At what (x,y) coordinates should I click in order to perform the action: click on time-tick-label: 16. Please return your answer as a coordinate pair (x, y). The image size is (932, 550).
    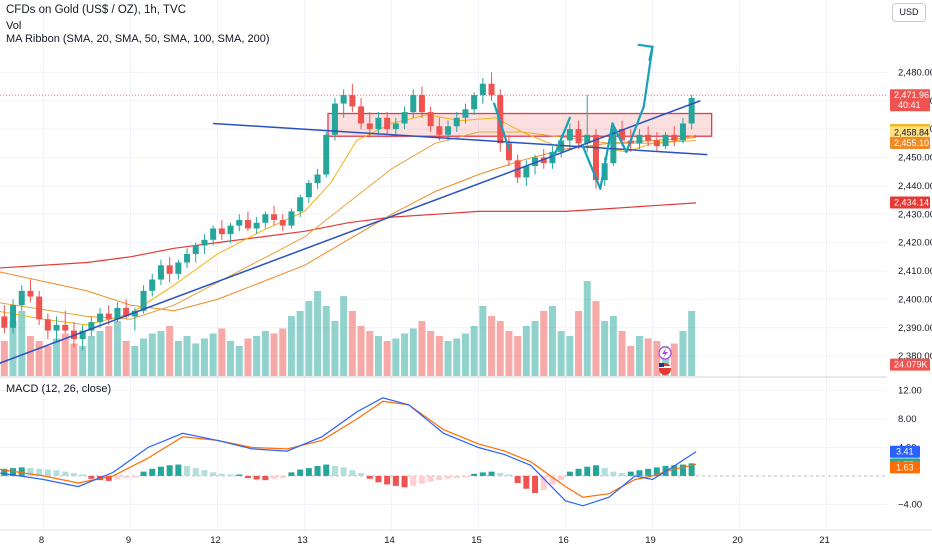
    Looking at the image, I should click on (563, 540).